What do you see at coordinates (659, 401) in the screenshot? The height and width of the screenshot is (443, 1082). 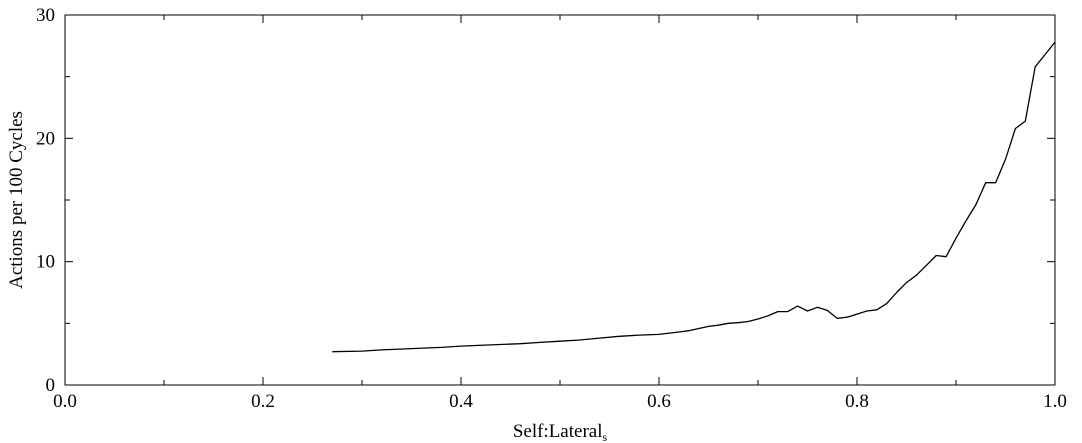 I see `x-tick-label: 0.6` at bounding box center [659, 401].